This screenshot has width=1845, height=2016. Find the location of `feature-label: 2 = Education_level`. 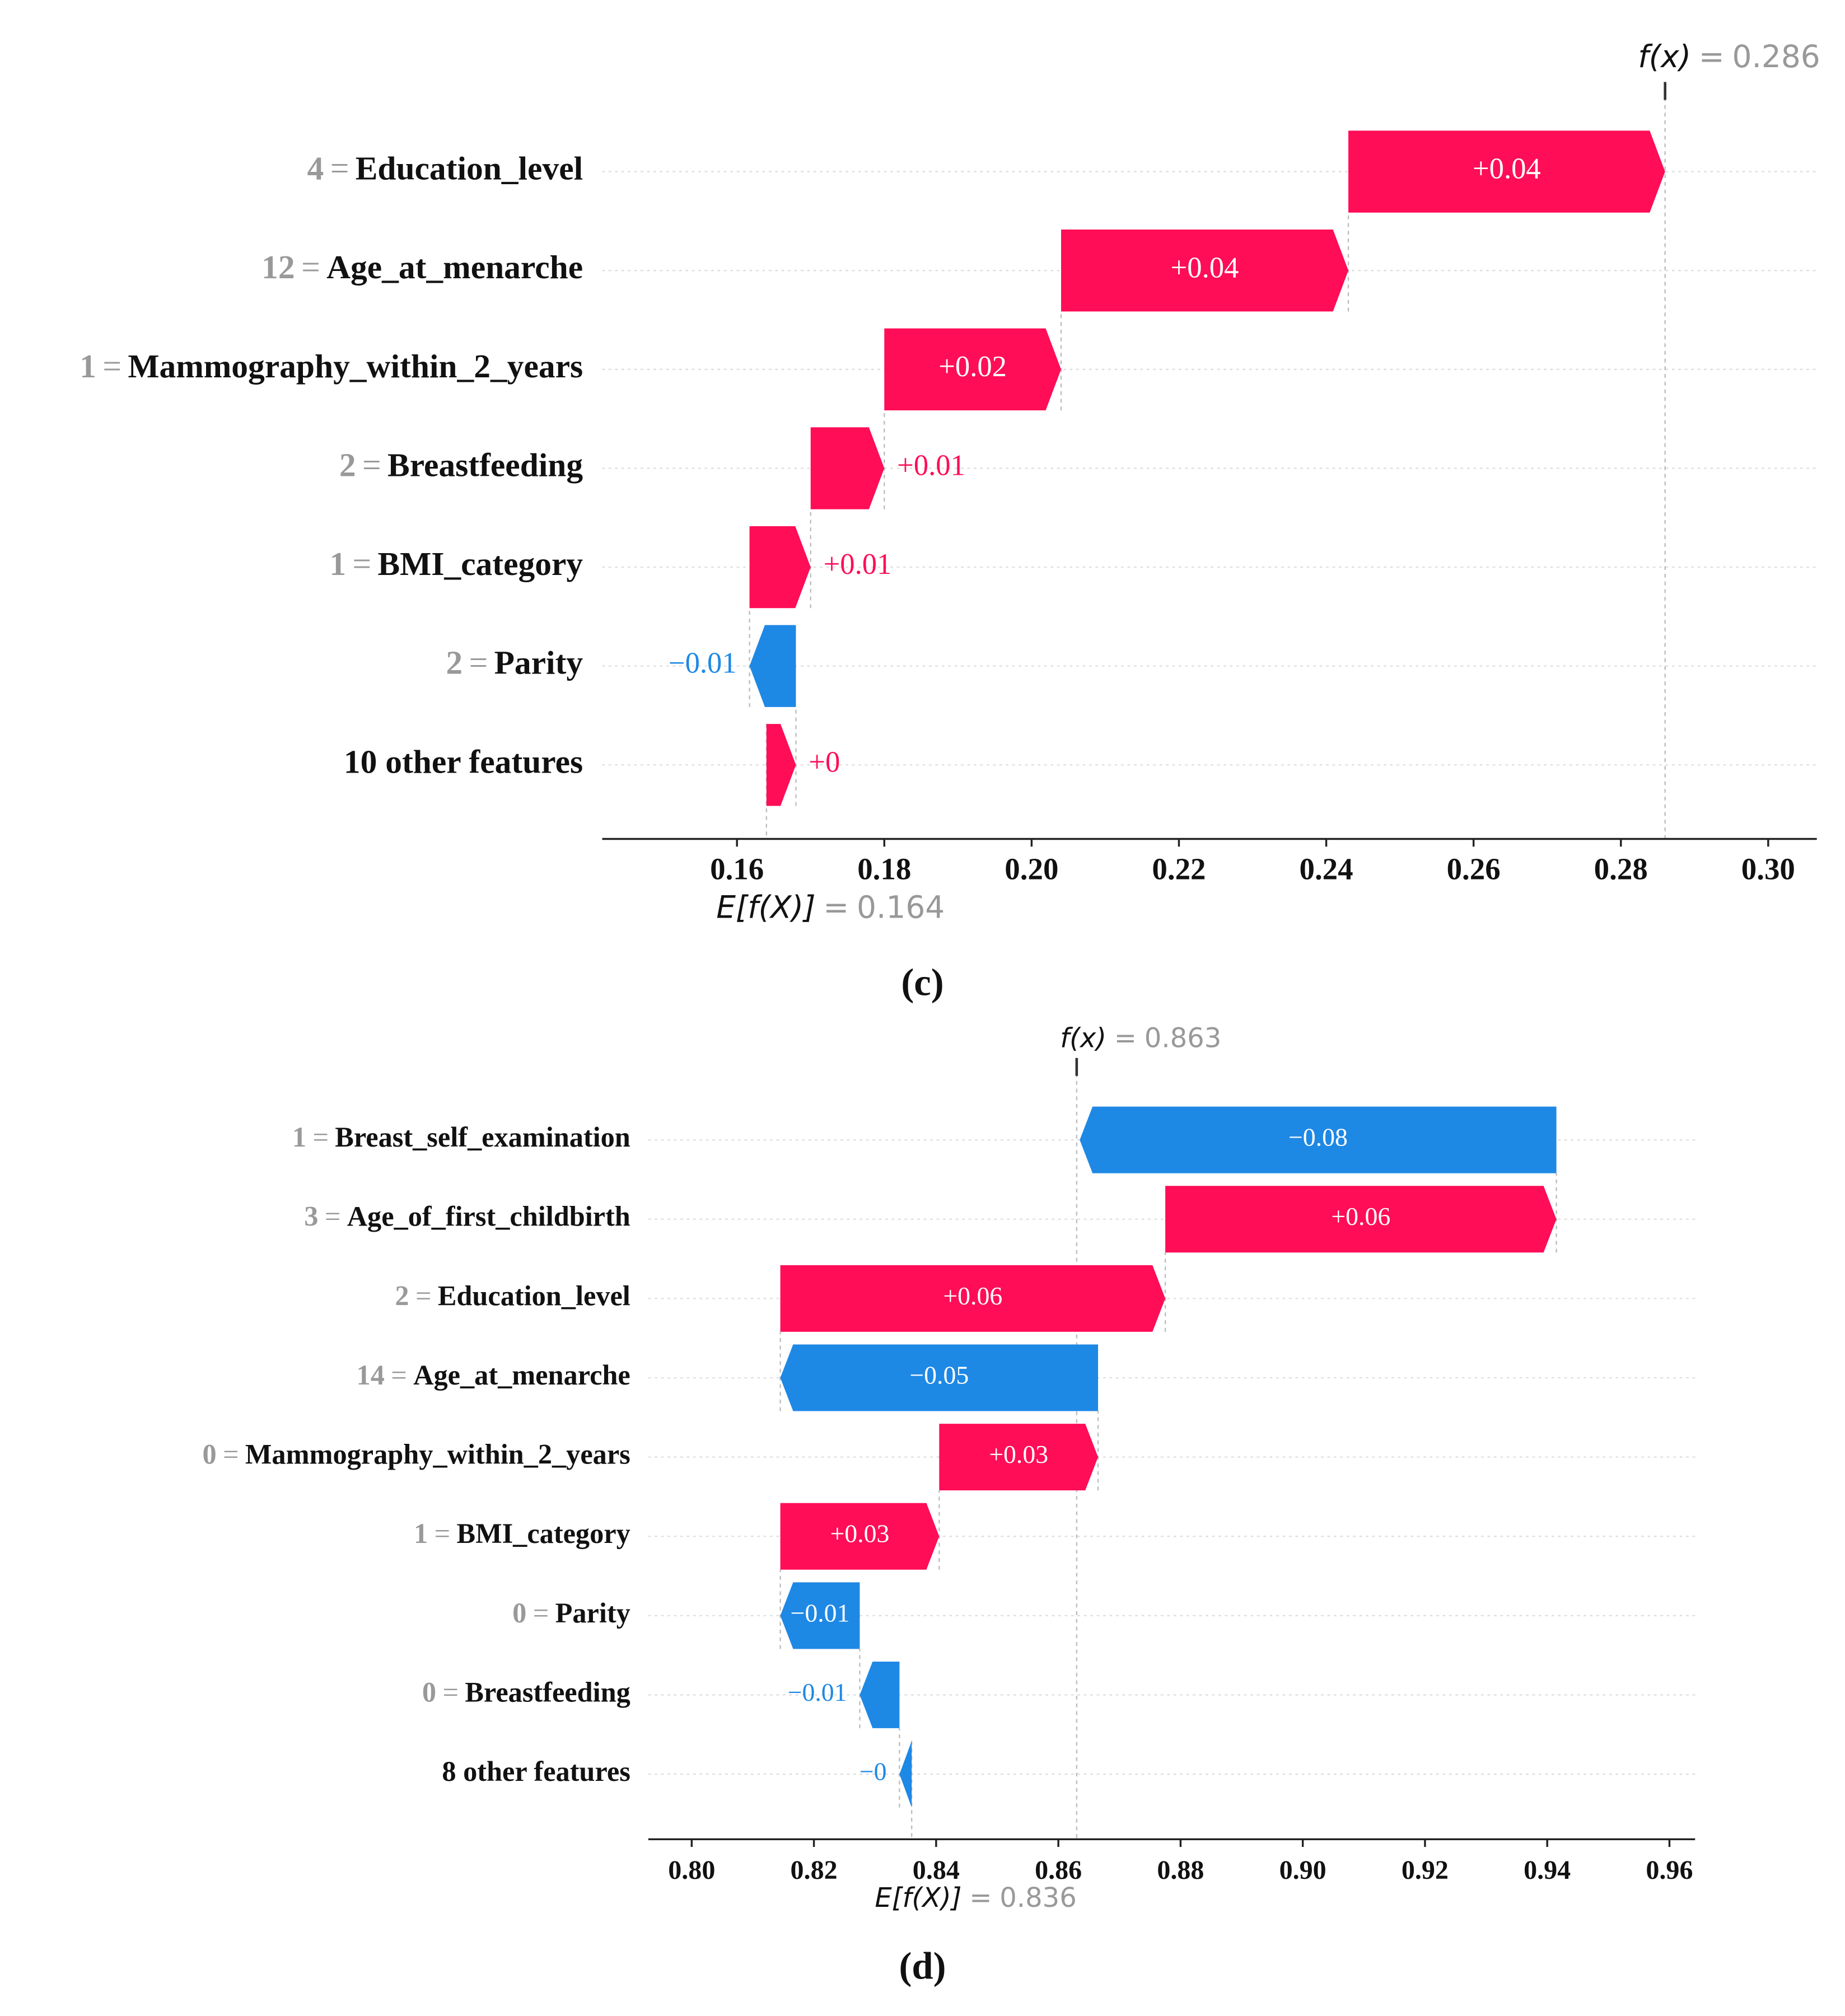

feature-label: 2 = Education_level is located at coordinates (513, 1295).